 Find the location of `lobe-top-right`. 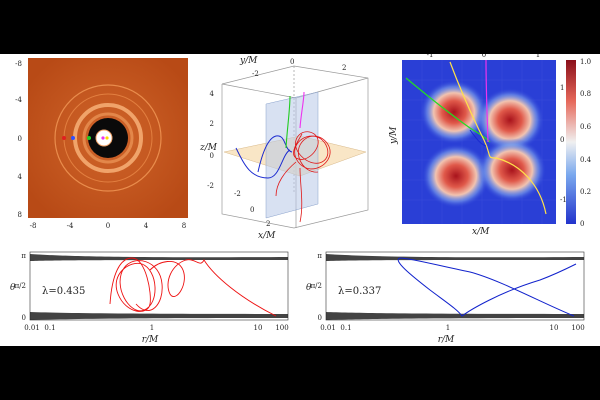

lobe-top-right is located at coordinates (510, 120).